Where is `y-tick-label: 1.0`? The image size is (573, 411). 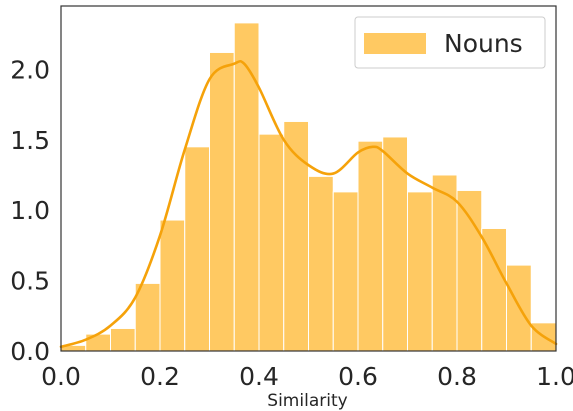 y-tick-label: 1.0 is located at coordinates (30, 210).